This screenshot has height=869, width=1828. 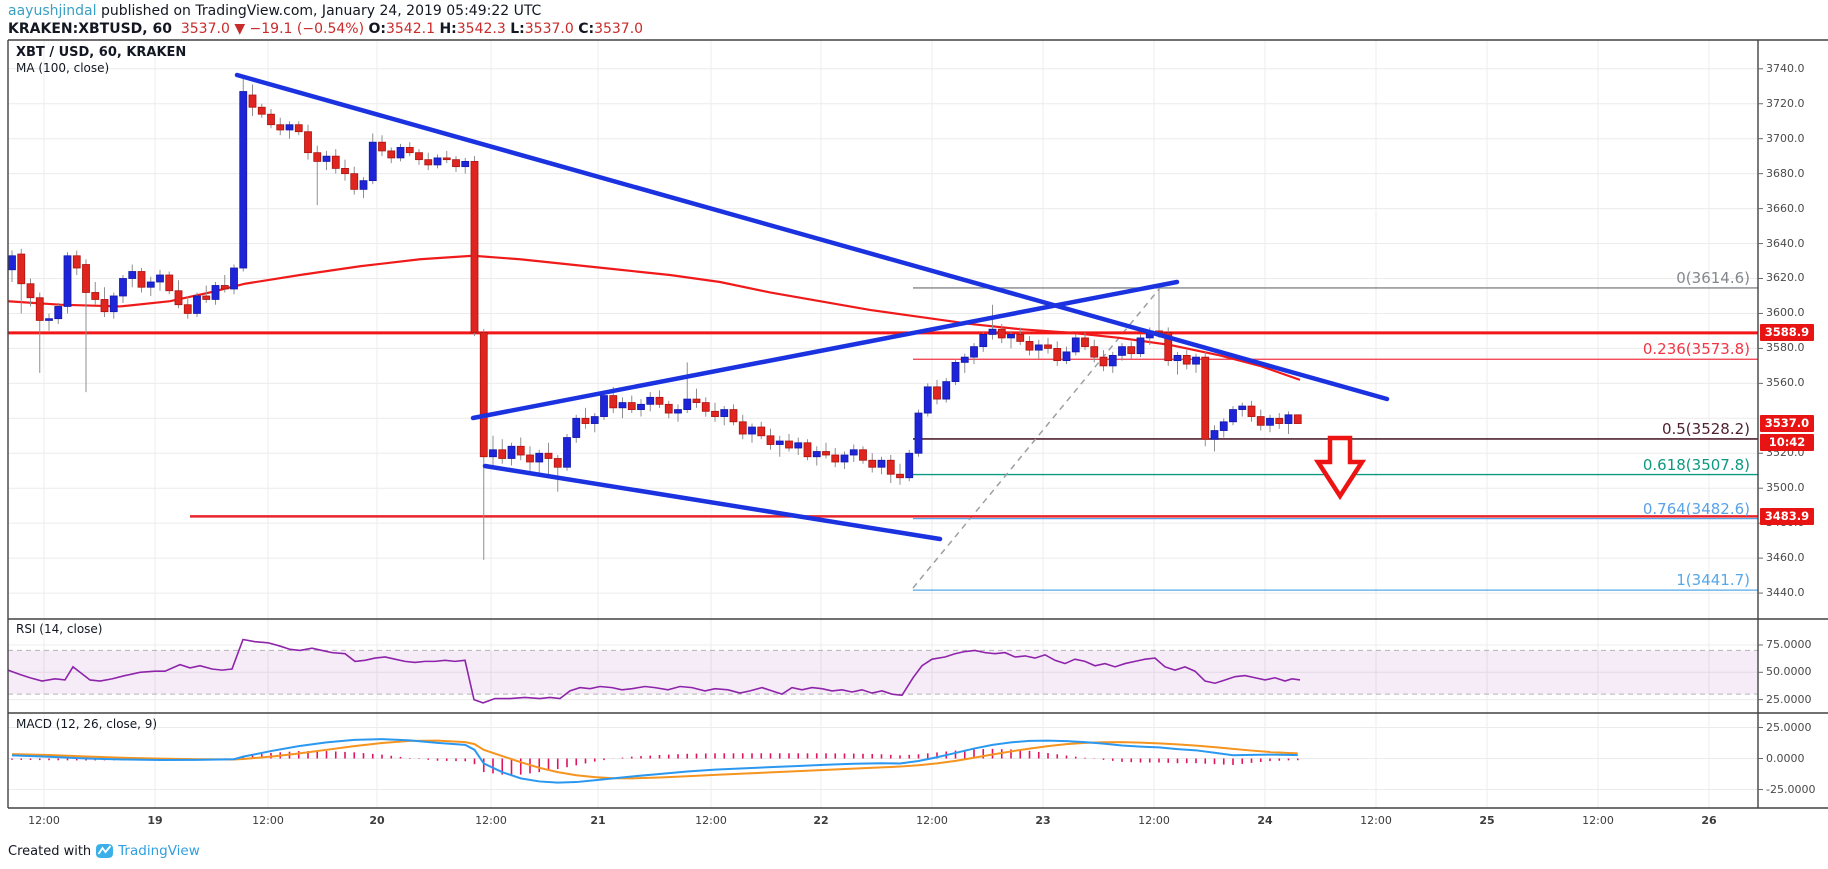 What do you see at coordinates (655, 761) in the screenshot?
I see `macd-pane` at bounding box center [655, 761].